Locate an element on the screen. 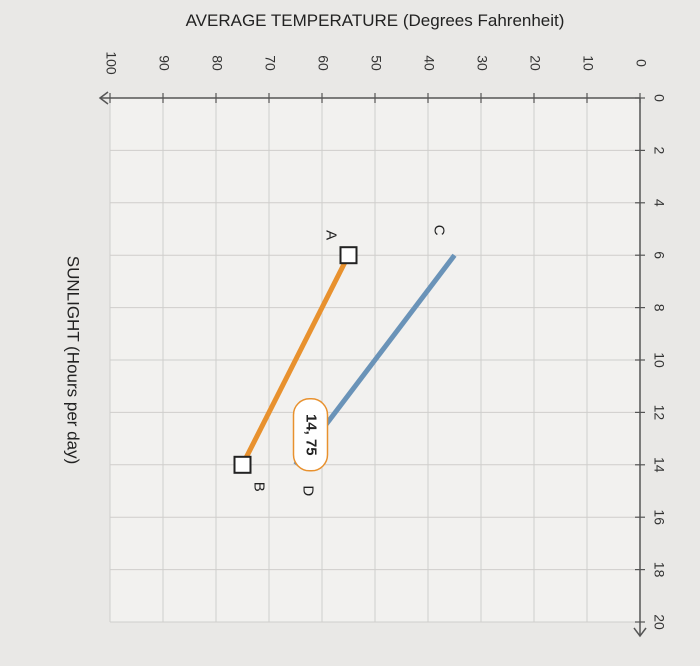 This screenshot has width=700, height=666. y-tick-label: 10 is located at coordinates (588, 63).